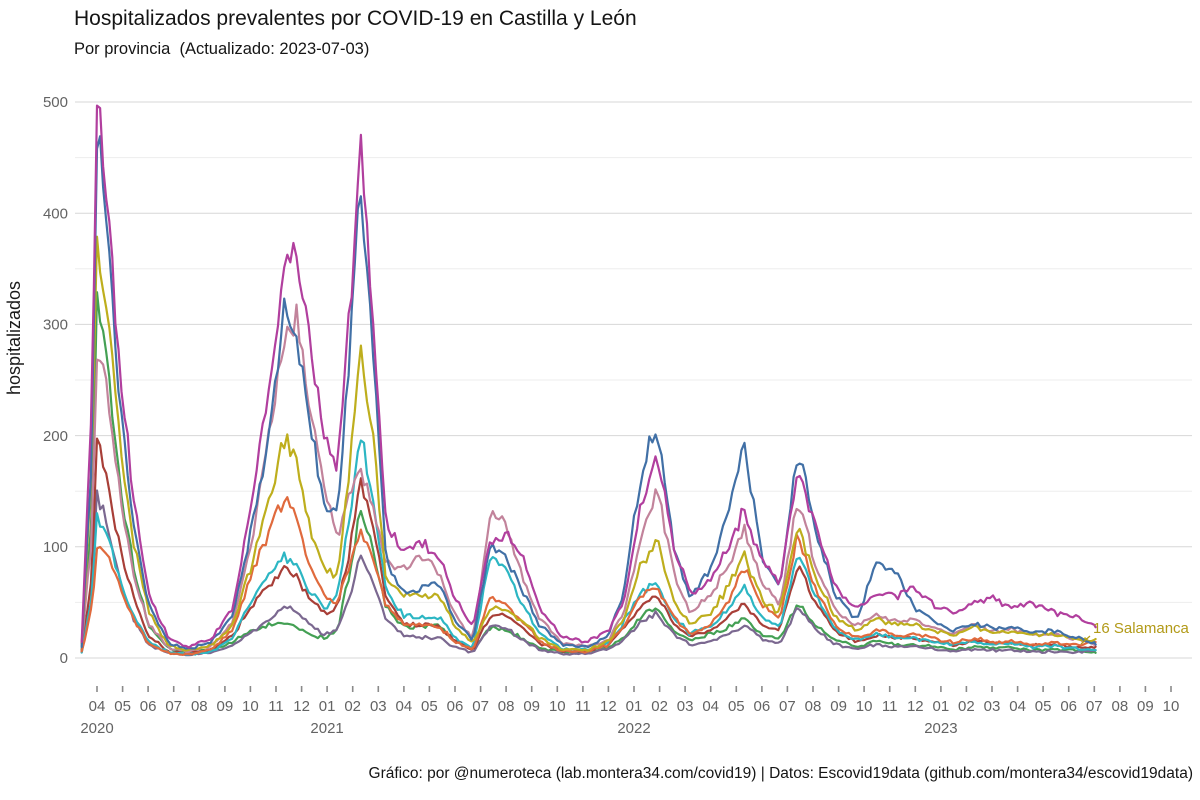 The image size is (1200, 800). Describe the element at coordinates (55, 380) in the screenshot. I see `y-axis-tick-labels: 0 100 200 300 400 500` at that location.